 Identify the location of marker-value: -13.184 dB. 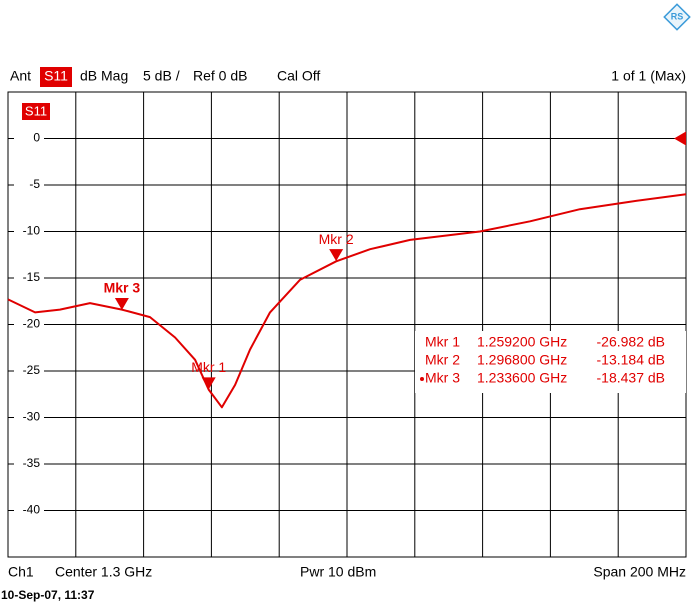
(631, 360).